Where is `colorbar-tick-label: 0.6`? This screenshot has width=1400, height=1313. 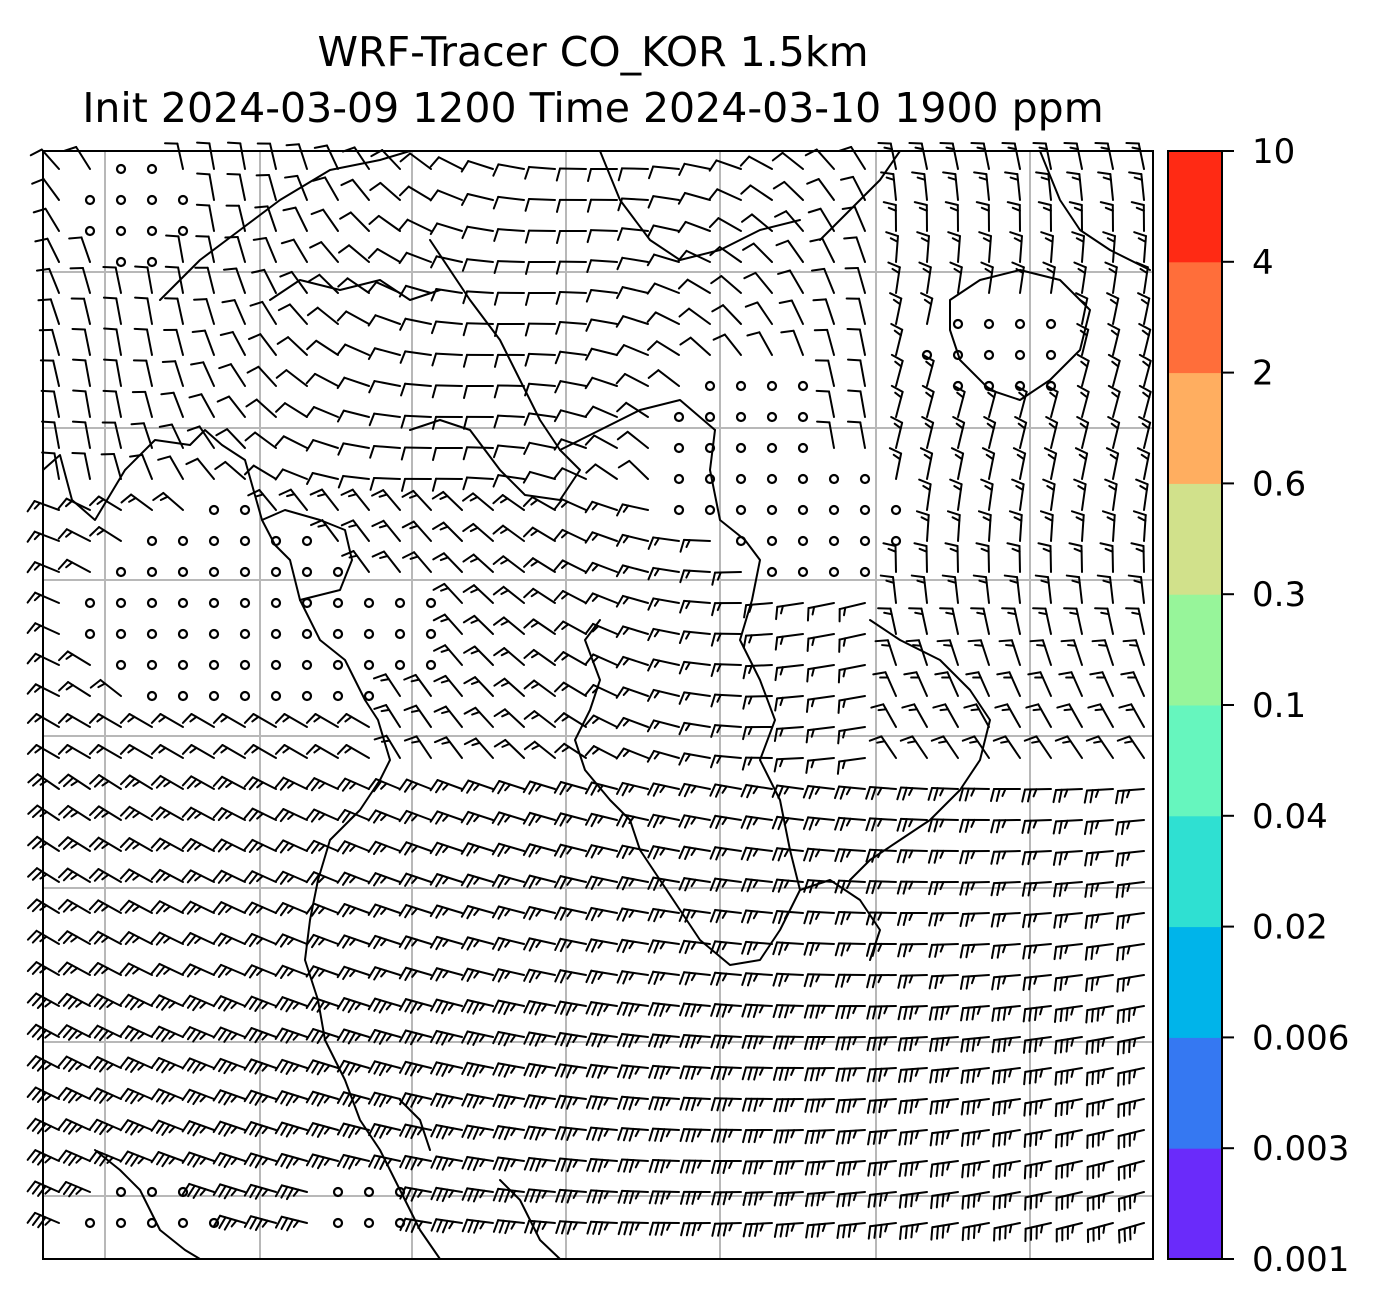
colorbar-tick-label: 0.6 is located at coordinates (1279, 484).